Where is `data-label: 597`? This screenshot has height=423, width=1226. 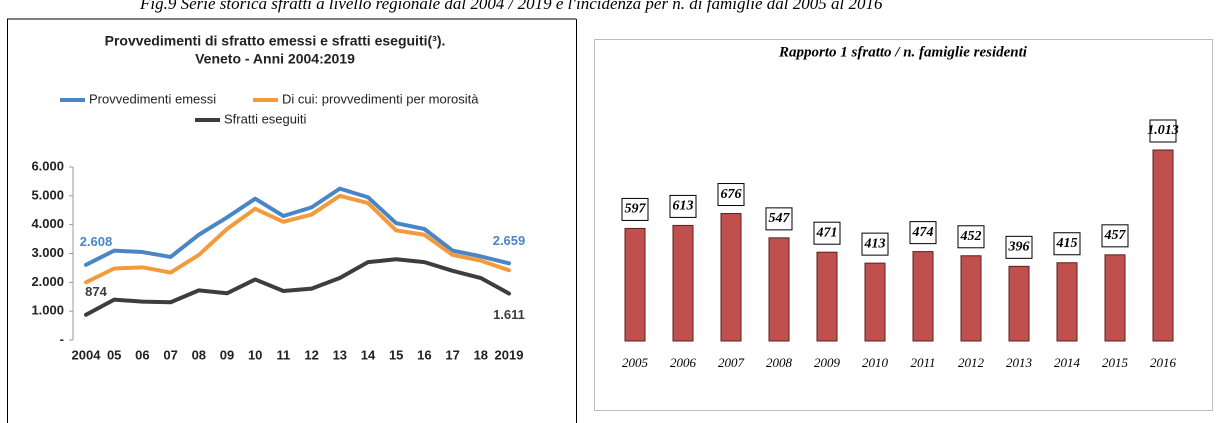
data-label: 597 is located at coordinates (636, 209).